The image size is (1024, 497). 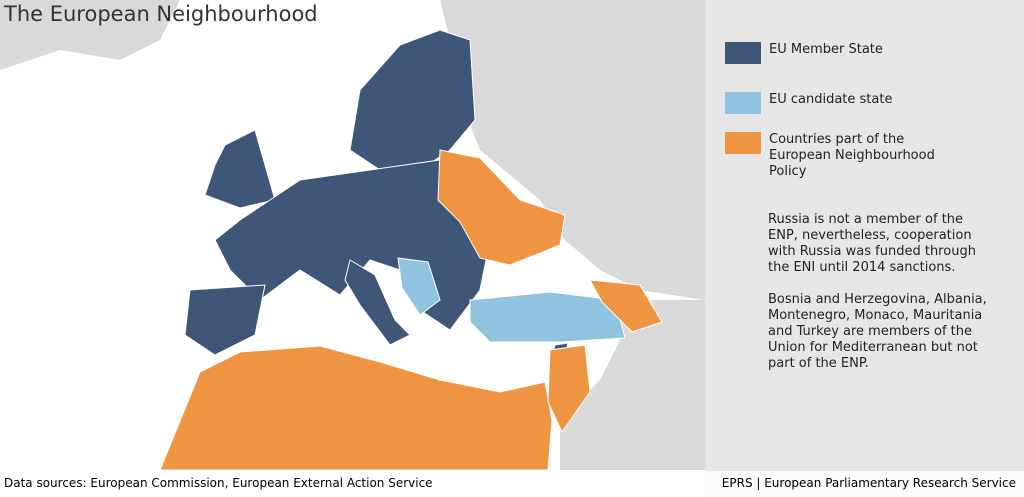 What do you see at coordinates (225, 320) in the screenshot?
I see `region-iberia` at bounding box center [225, 320].